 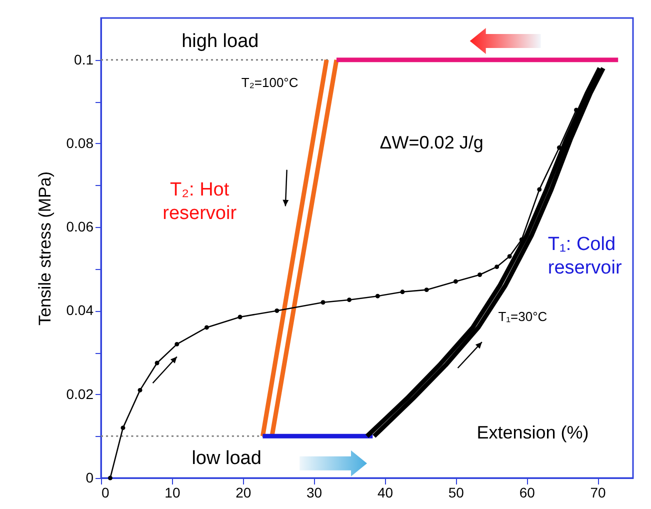 I want to click on y-tick-label: 0.08, so click(x=80, y=142).